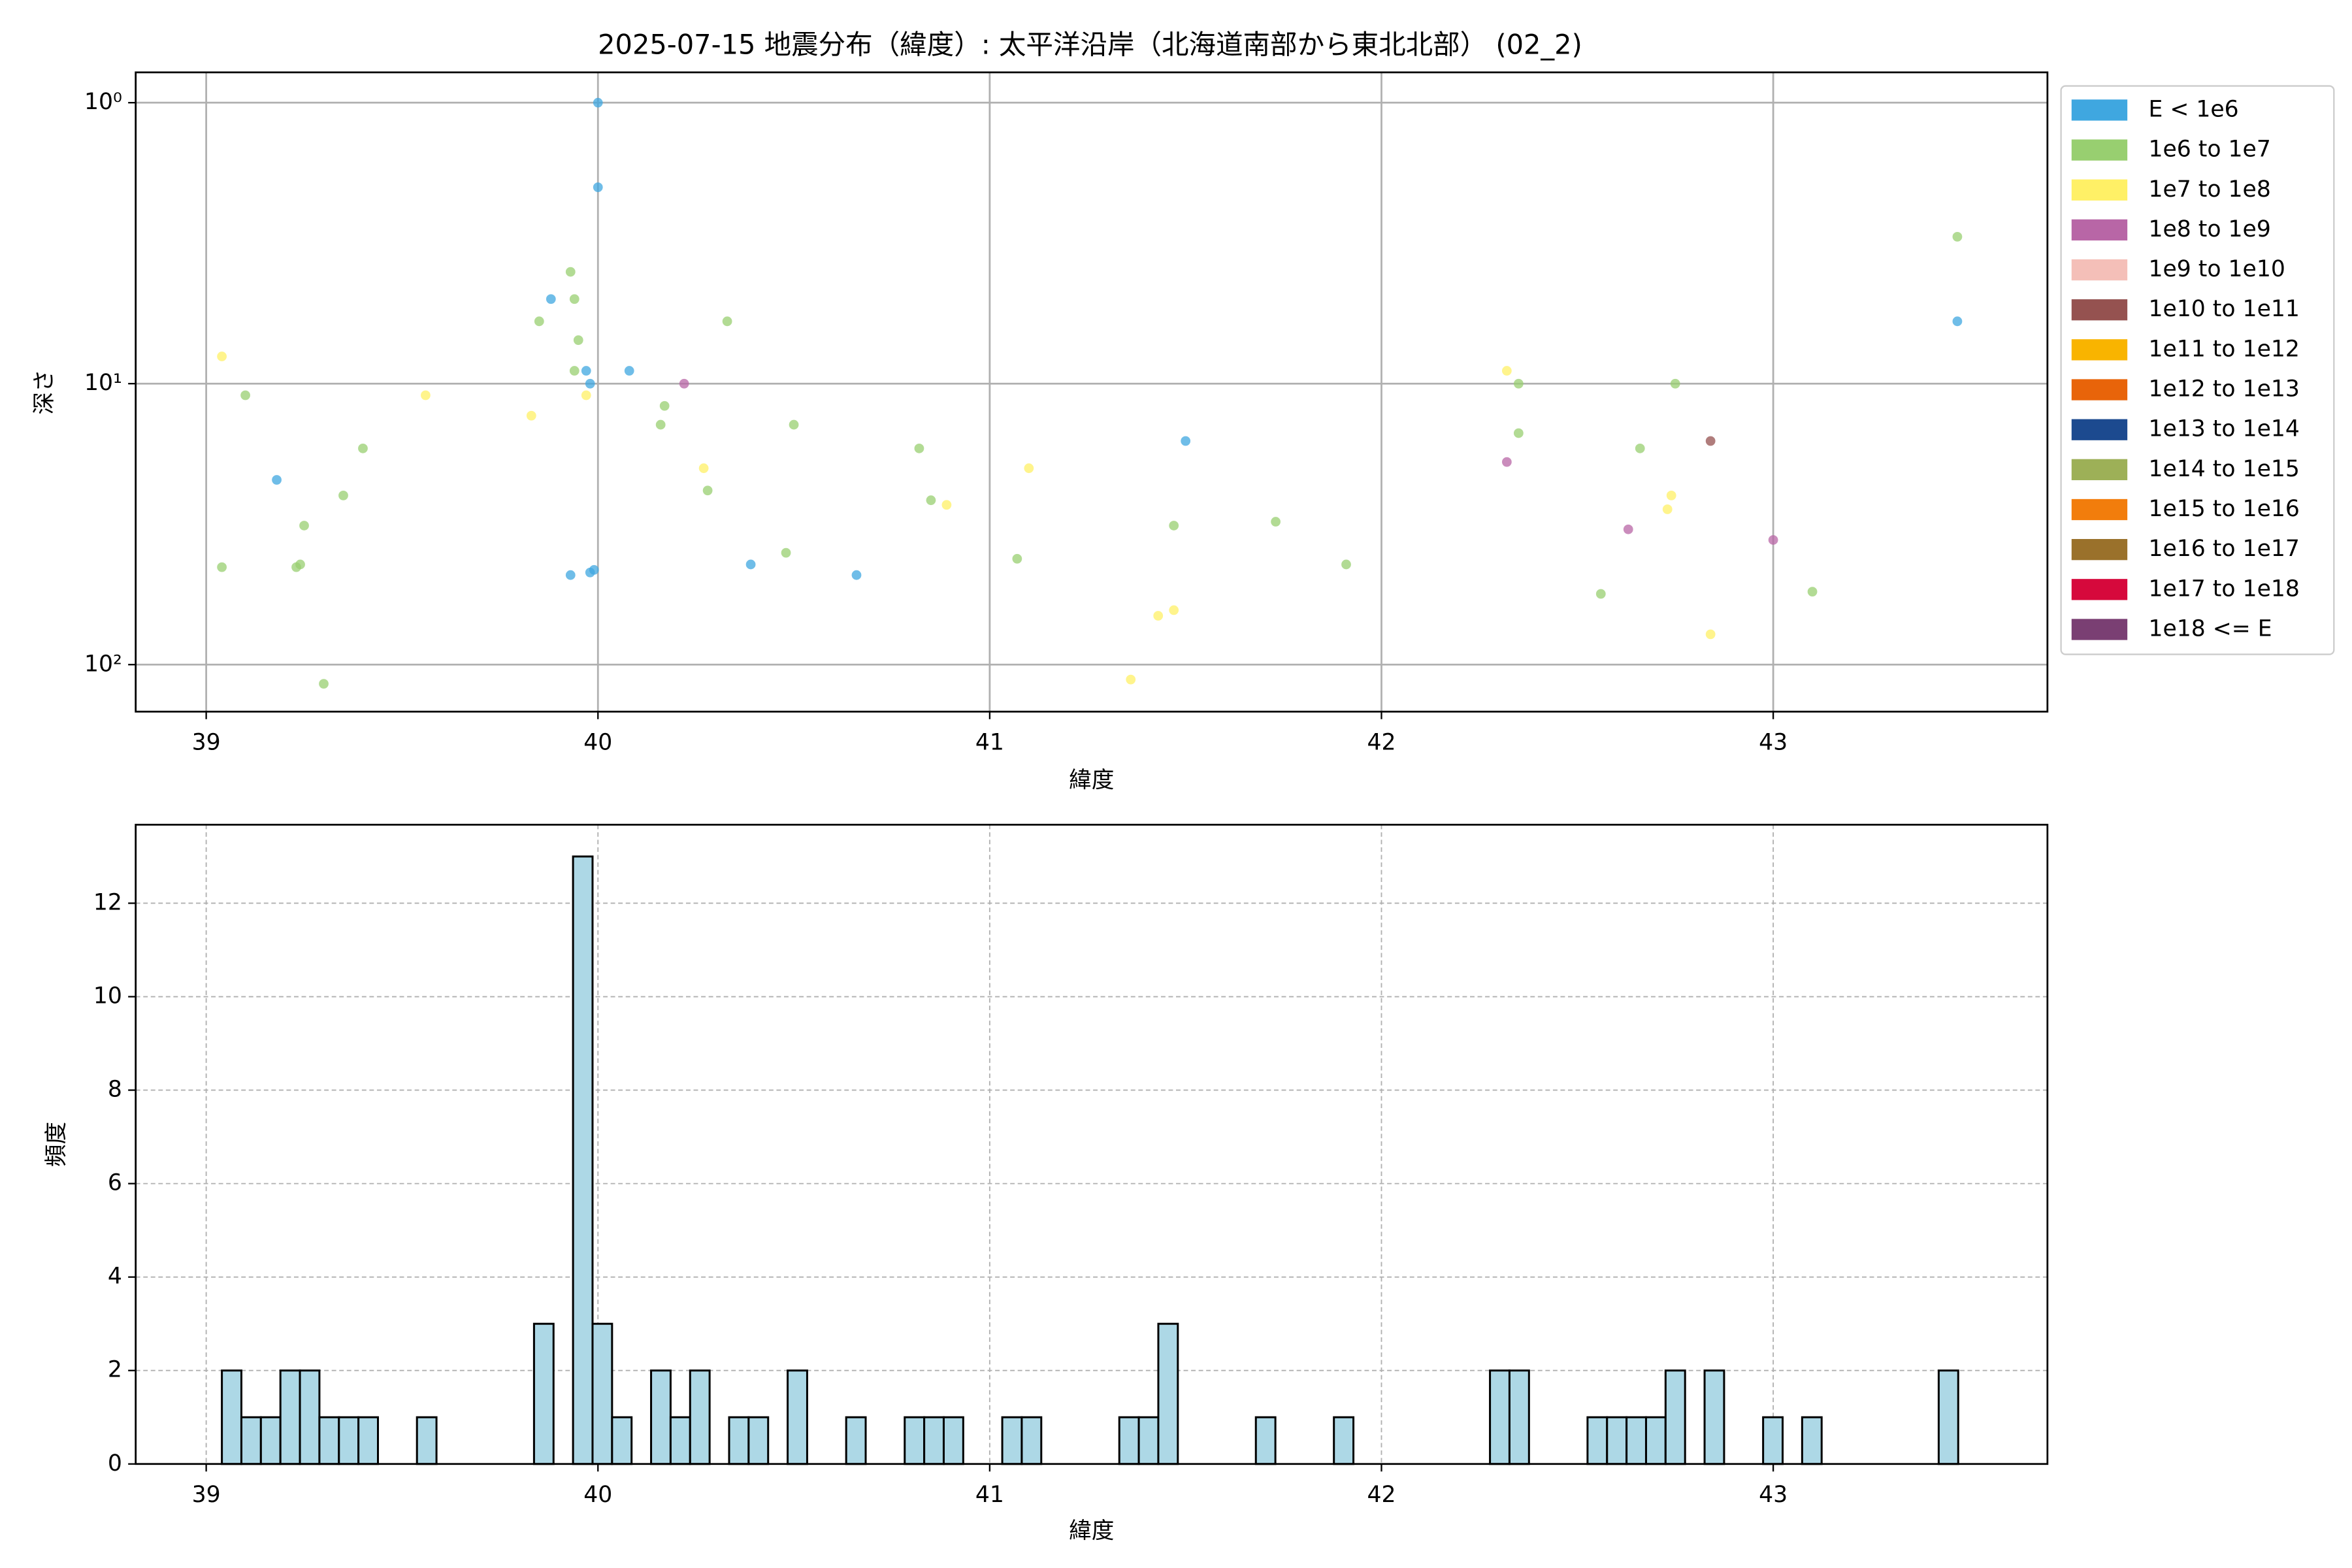 This screenshot has width=2352, height=1568. What do you see at coordinates (2223, 309) in the screenshot?
I see `legend-label: 1e10 to 1e11` at bounding box center [2223, 309].